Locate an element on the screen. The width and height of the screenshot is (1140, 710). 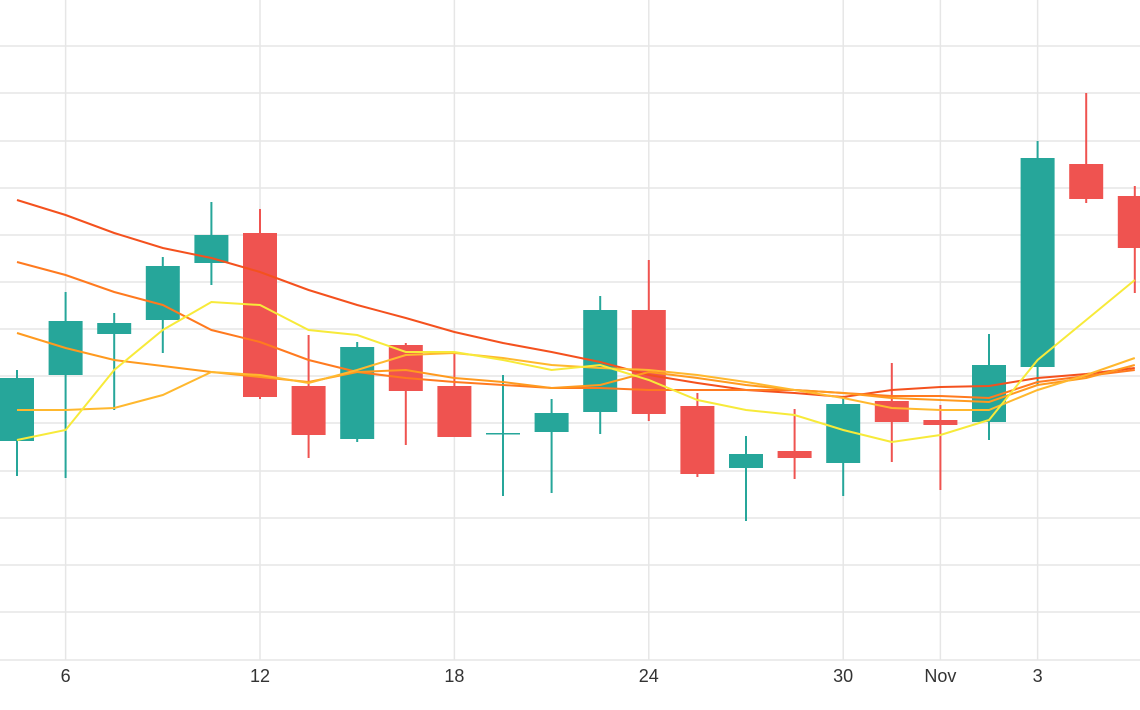
x-tick-label: 18 is located at coordinates (454, 676).